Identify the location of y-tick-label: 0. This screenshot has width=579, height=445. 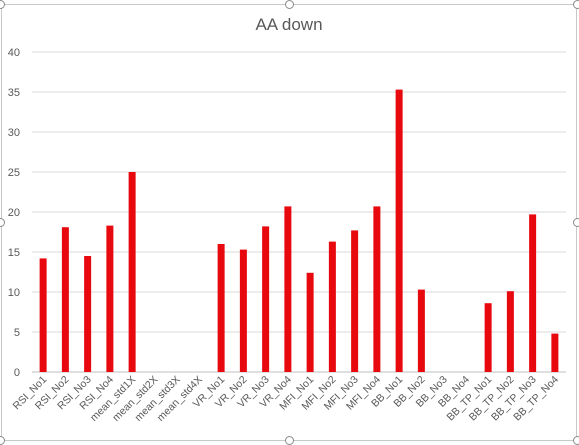
(17, 373).